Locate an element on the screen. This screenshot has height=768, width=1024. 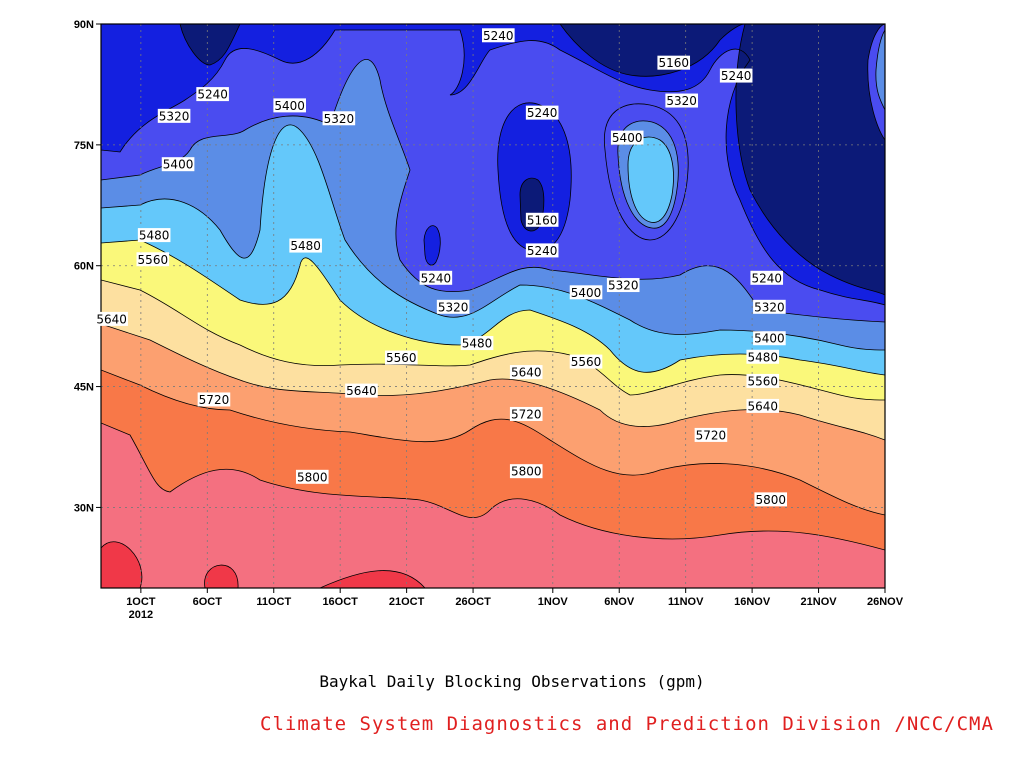
x-tick-label: 1NOV is located at coordinates (553, 602).